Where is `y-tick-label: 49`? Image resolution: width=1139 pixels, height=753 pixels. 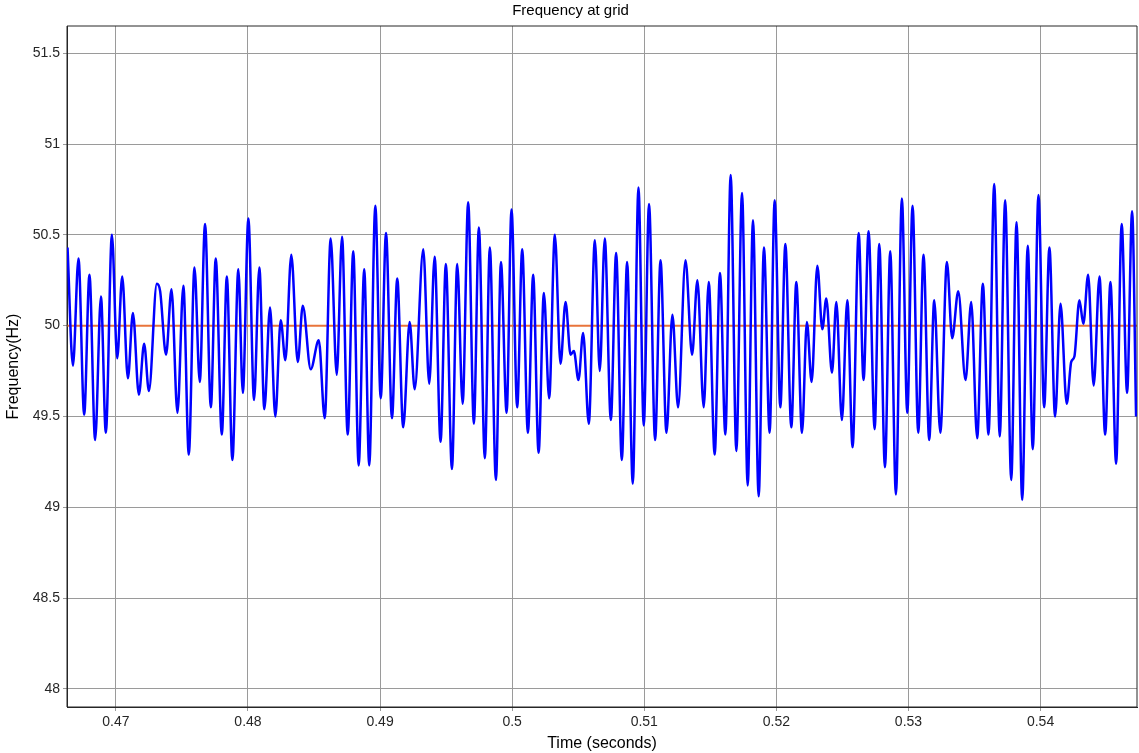
y-tick-label: 49 is located at coordinates (52, 506).